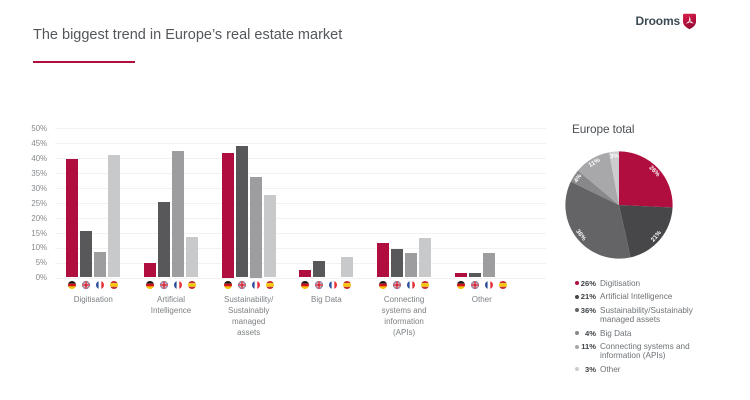 This screenshot has height=400, width=750. What do you see at coordinates (615, 157) in the screenshot?
I see `svg-text: 3%` at bounding box center [615, 157].